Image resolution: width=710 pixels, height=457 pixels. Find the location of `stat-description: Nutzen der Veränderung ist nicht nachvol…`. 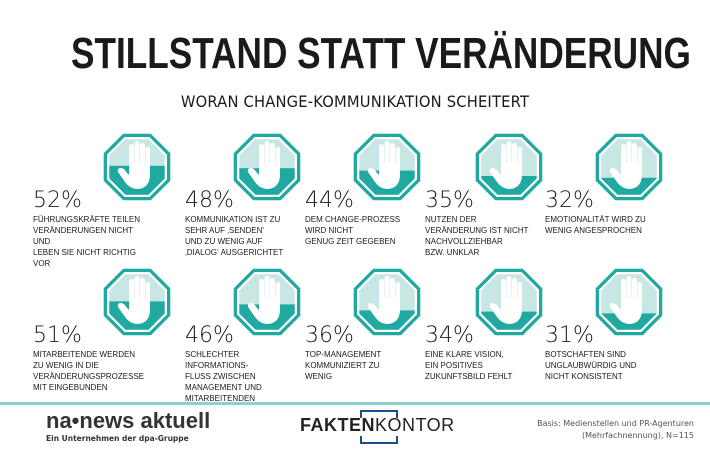

stat-description: Nutzen der Veränderung ist nicht nachvol… is located at coordinates (477, 236).